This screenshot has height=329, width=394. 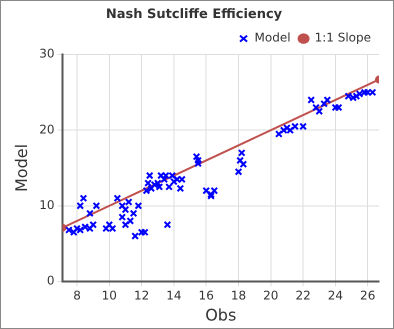 What do you see at coordinates (46, 129) in the screenshot?
I see `y-tick-label: 20` at bounding box center [46, 129].